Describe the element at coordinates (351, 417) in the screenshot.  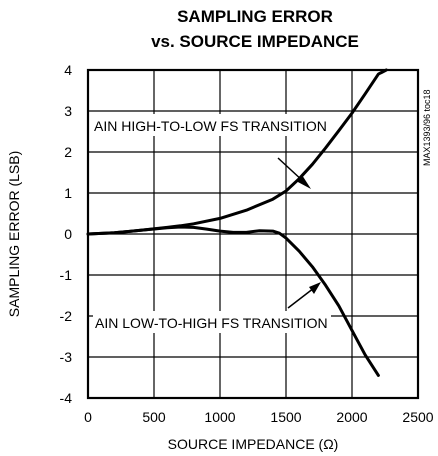
I see `x-tick-label: 2000` at that location.